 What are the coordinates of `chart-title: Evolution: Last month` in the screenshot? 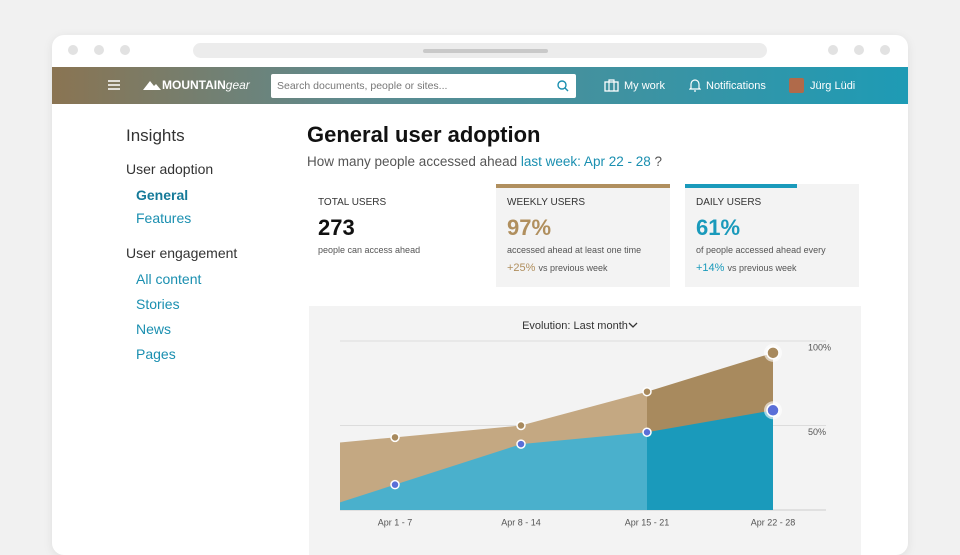 It's located at (575, 326).